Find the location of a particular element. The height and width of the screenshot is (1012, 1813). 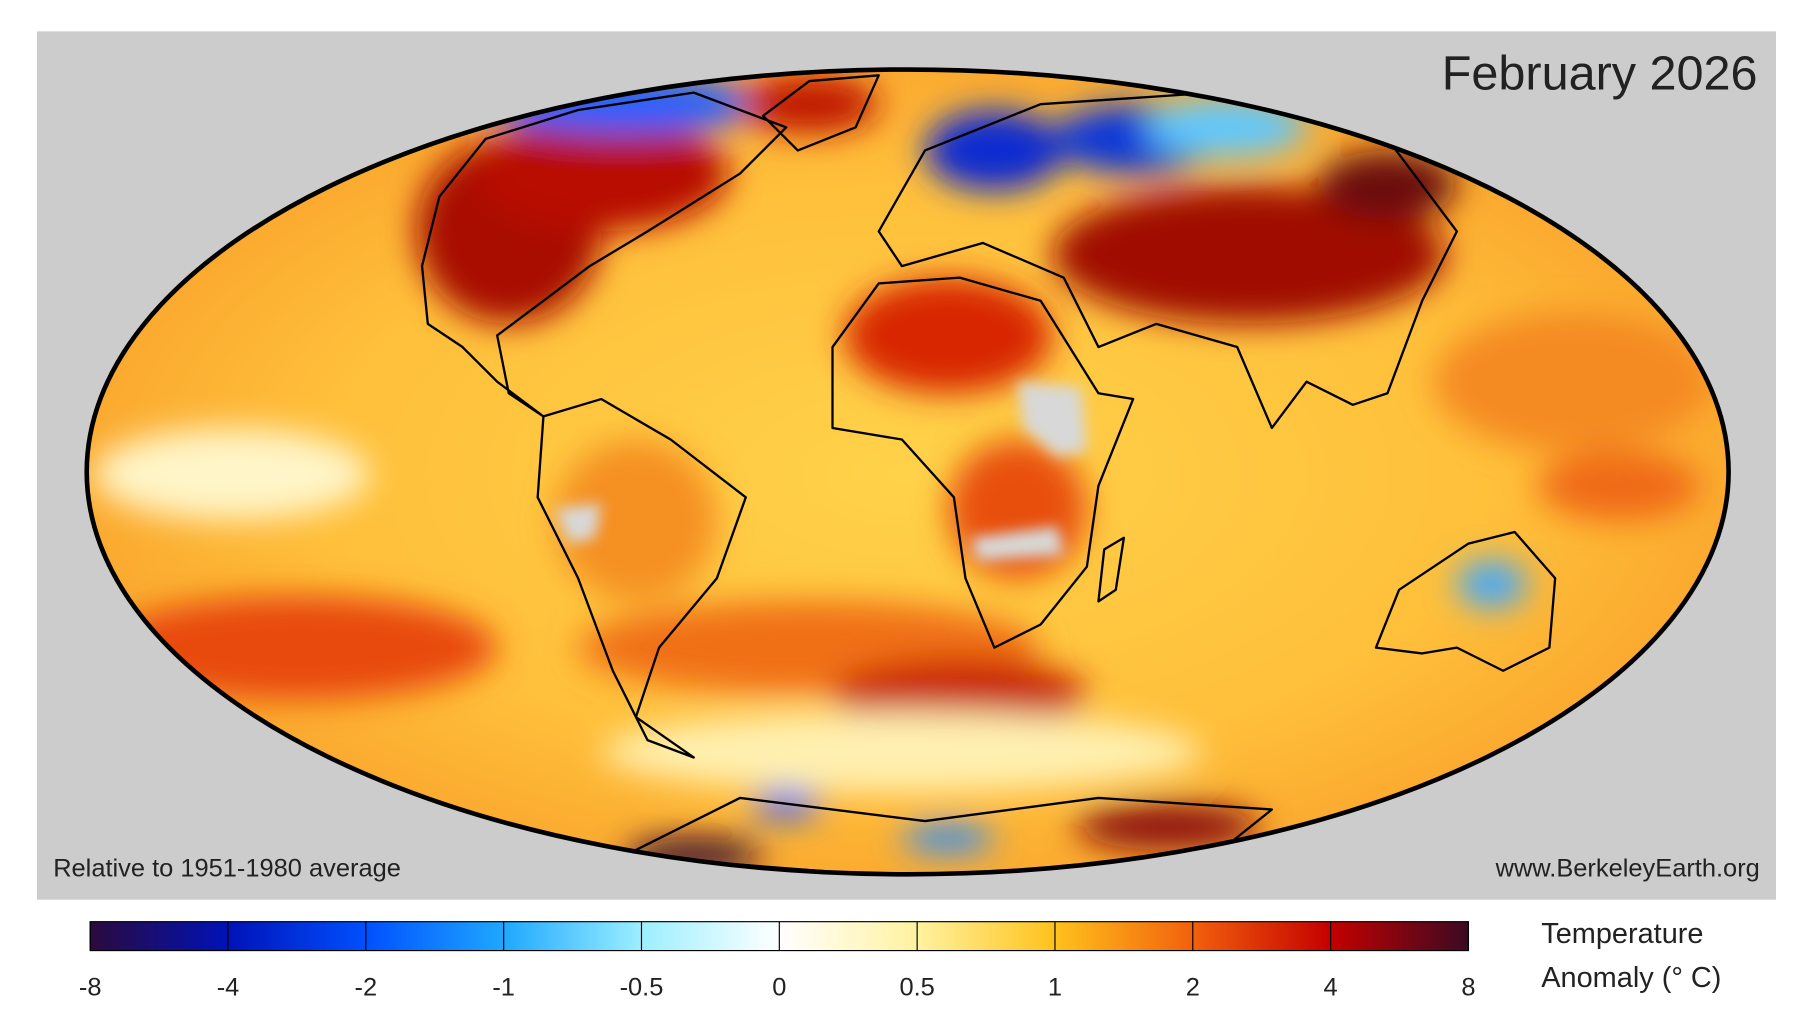

colorbar-label: Anomaly (° C) is located at coordinates (1631, 978).